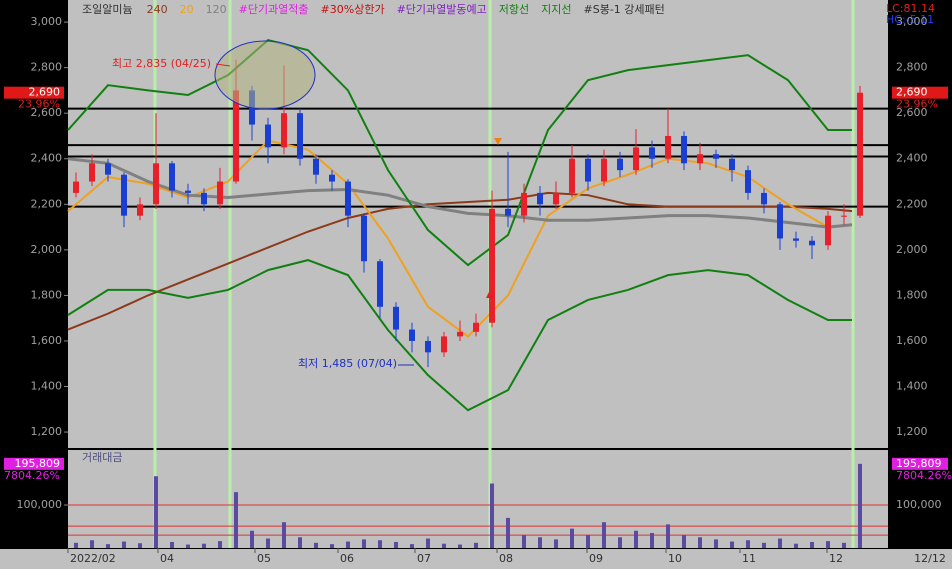 The width and height of the screenshot is (952, 569). Describe the element at coordinates (223, 65) in the screenshot. I see `arrow` at that location.